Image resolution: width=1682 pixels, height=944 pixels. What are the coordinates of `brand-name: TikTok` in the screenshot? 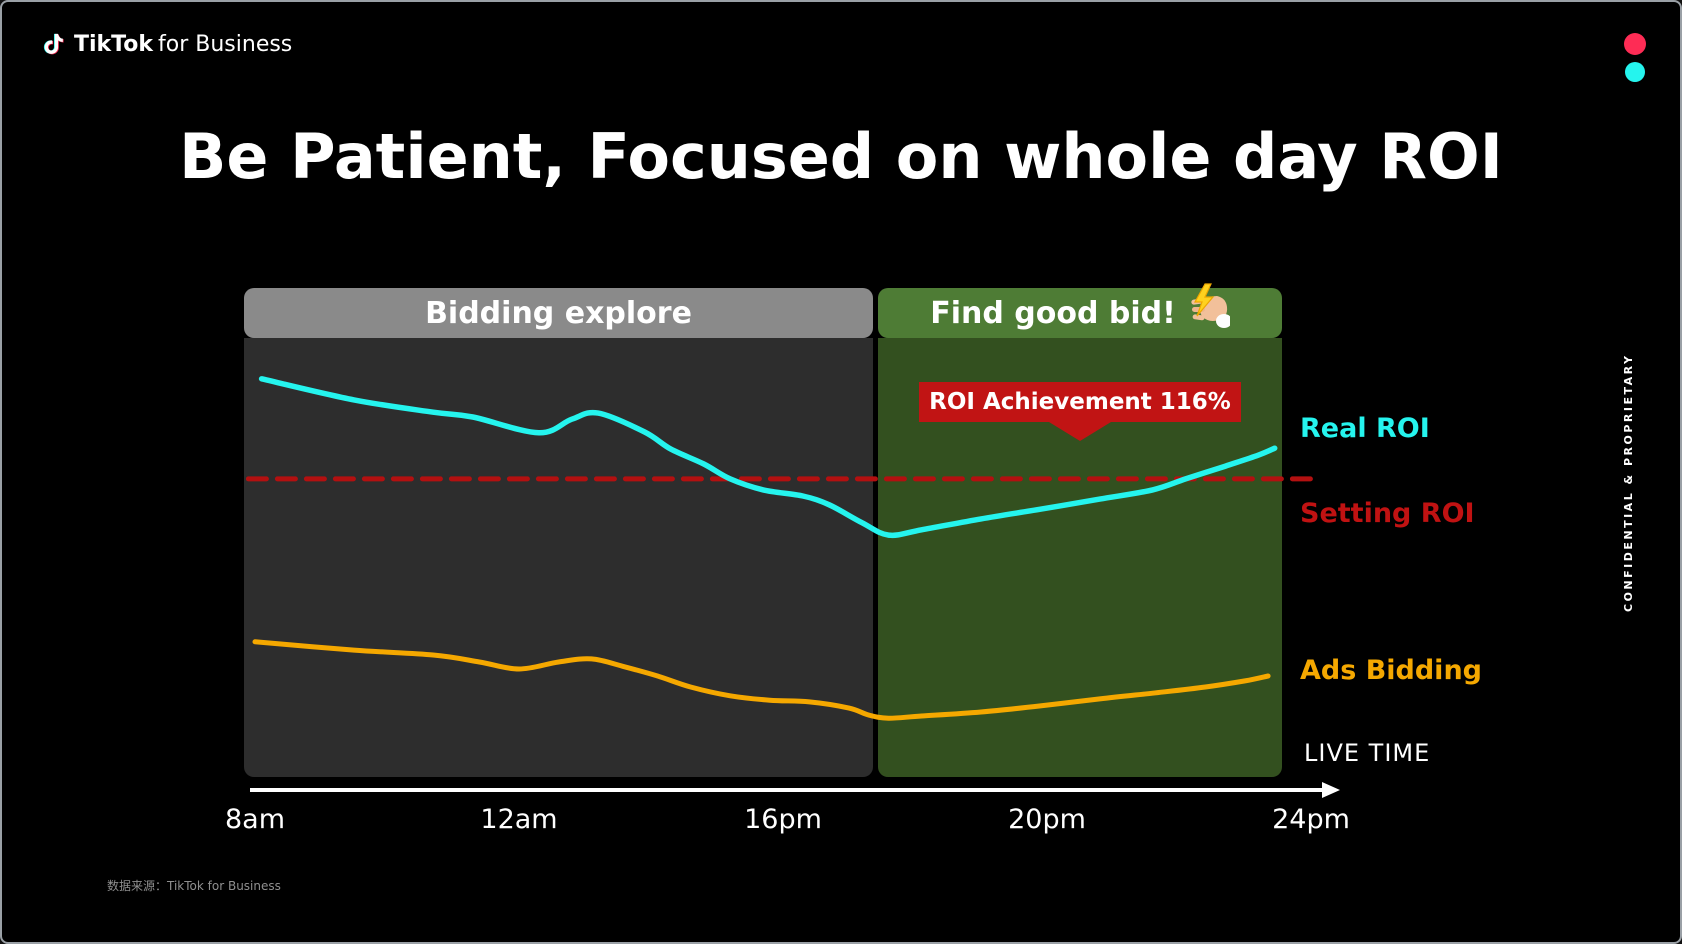 It's located at (114, 44).